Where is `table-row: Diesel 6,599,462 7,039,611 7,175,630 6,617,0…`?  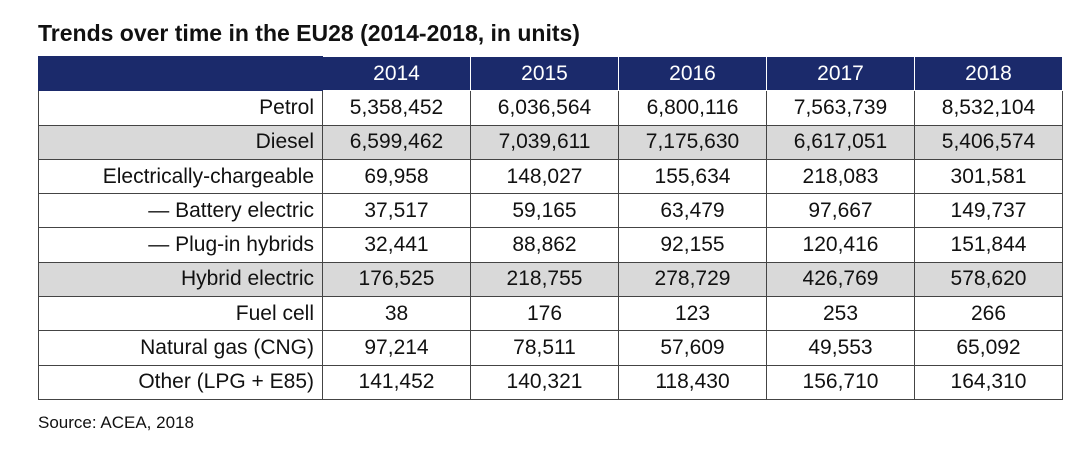
table-row: Diesel 6,599,462 7,039,611 7,175,630 6,617,0… is located at coordinates (550, 142).